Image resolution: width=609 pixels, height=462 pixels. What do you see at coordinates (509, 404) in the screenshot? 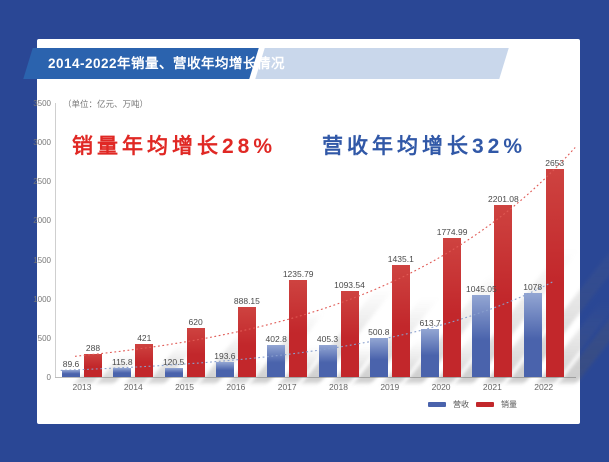
I see `sales-legend-label: 销量` at bounding box center [509, 404].